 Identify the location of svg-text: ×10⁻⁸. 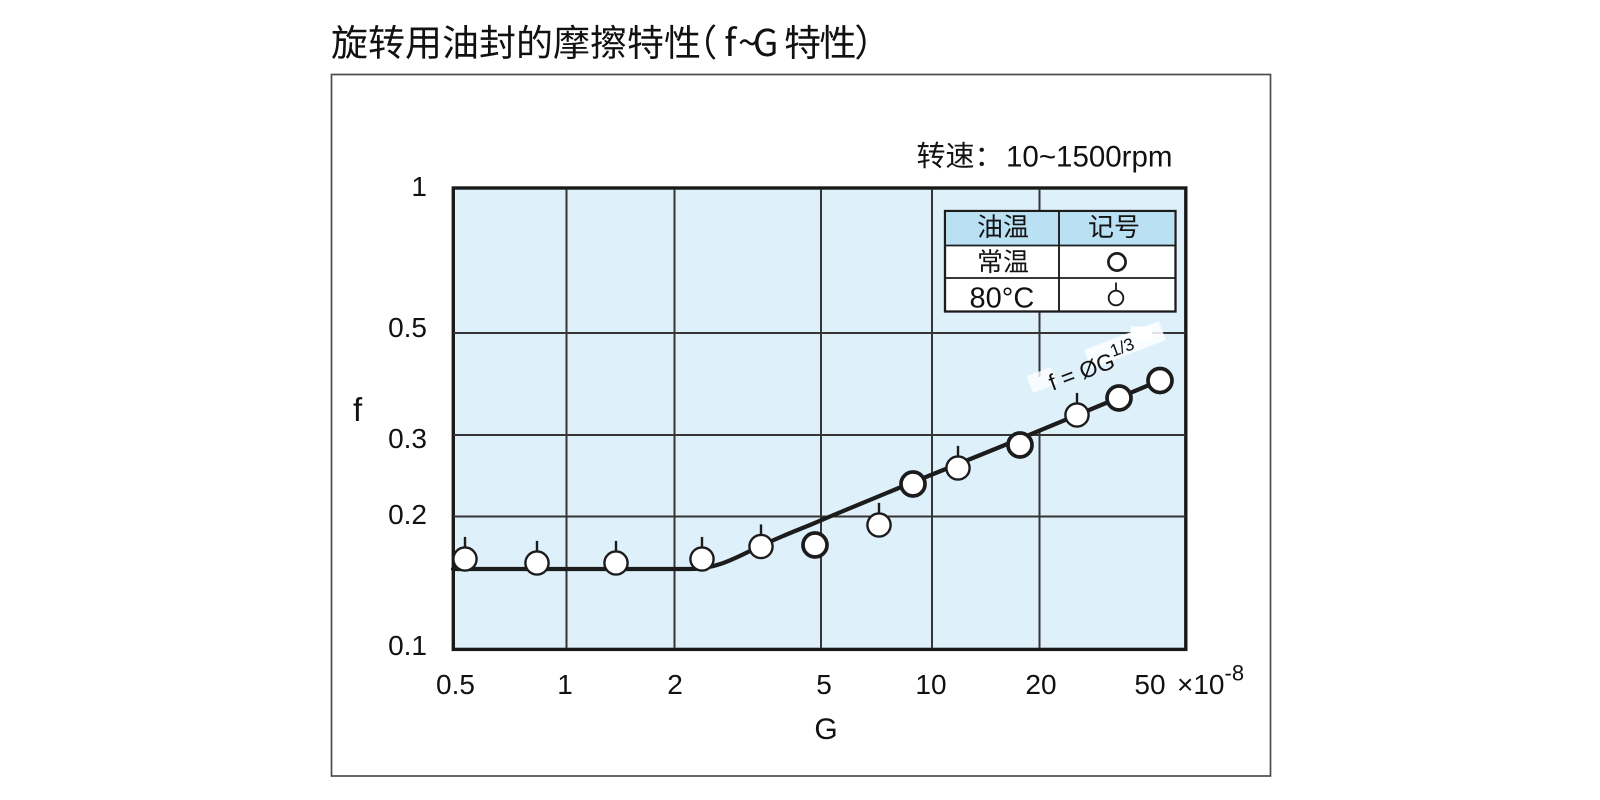
(1210, 681).